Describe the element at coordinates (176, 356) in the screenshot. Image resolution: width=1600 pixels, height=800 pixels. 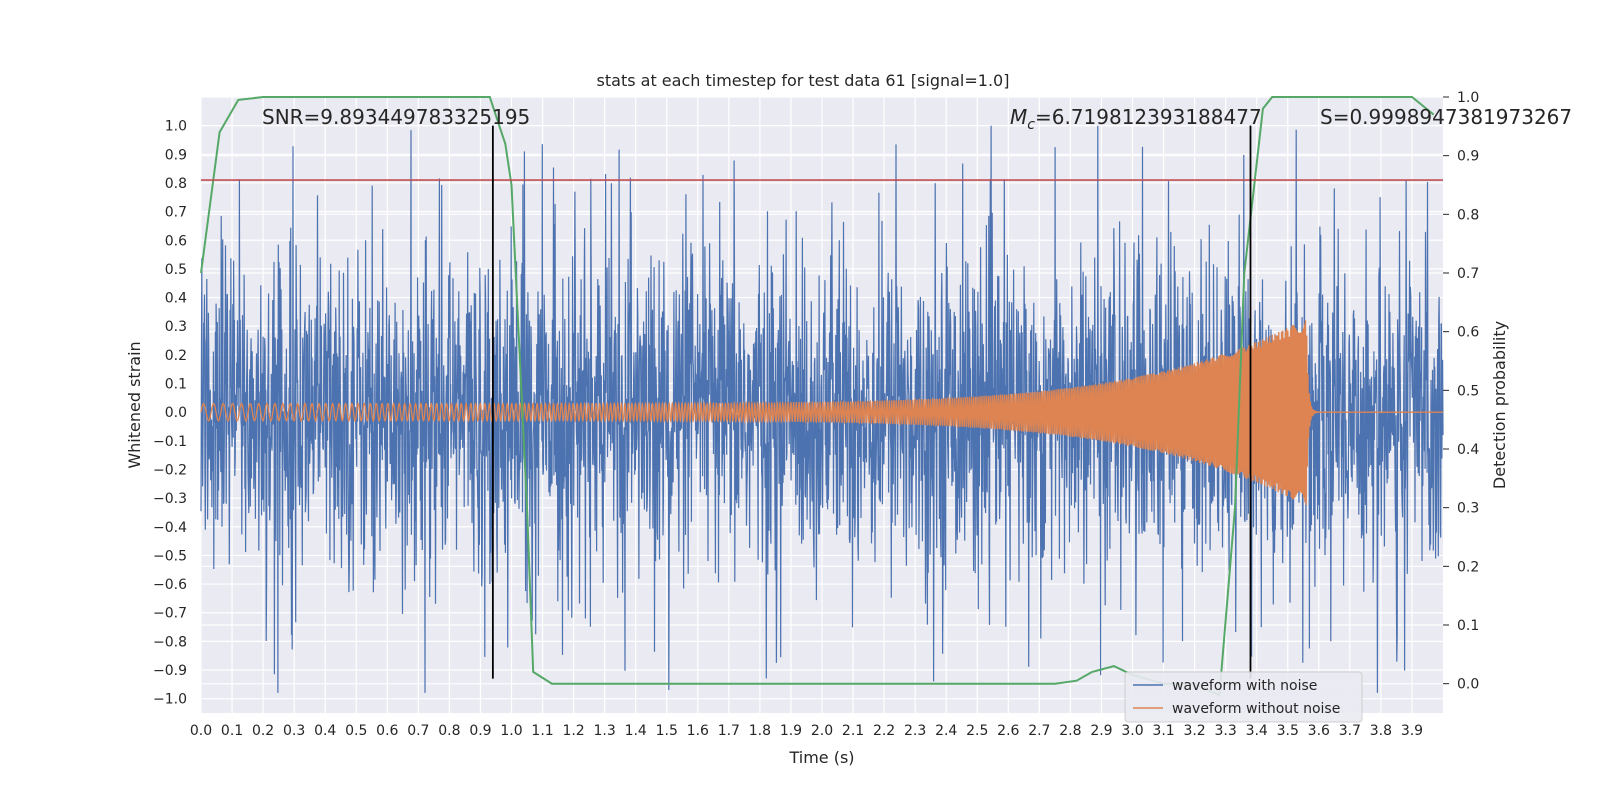
I see `y-tick-label: 0.2` at that location.